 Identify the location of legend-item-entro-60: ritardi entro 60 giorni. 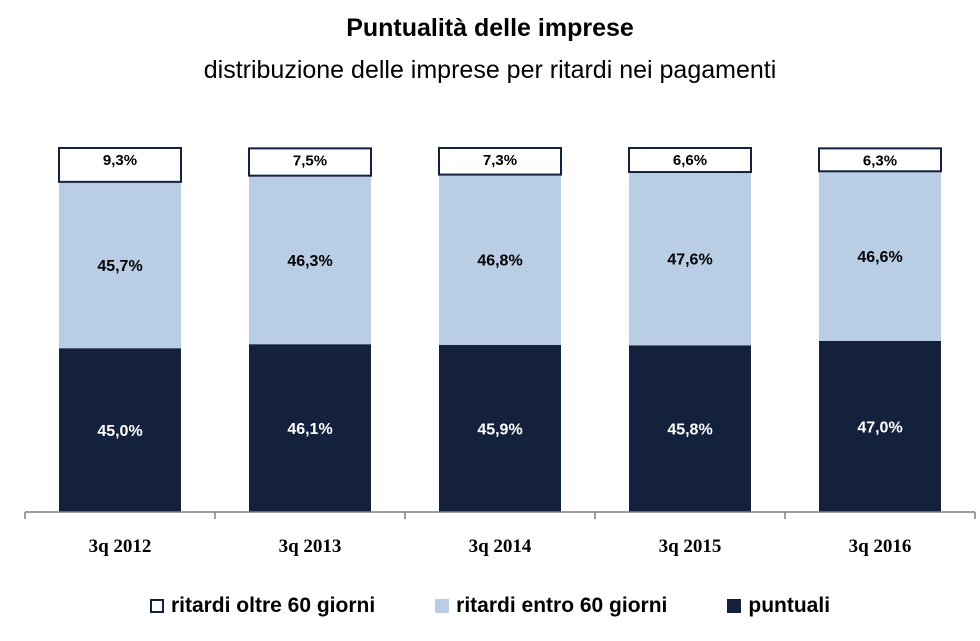
(551, 606).